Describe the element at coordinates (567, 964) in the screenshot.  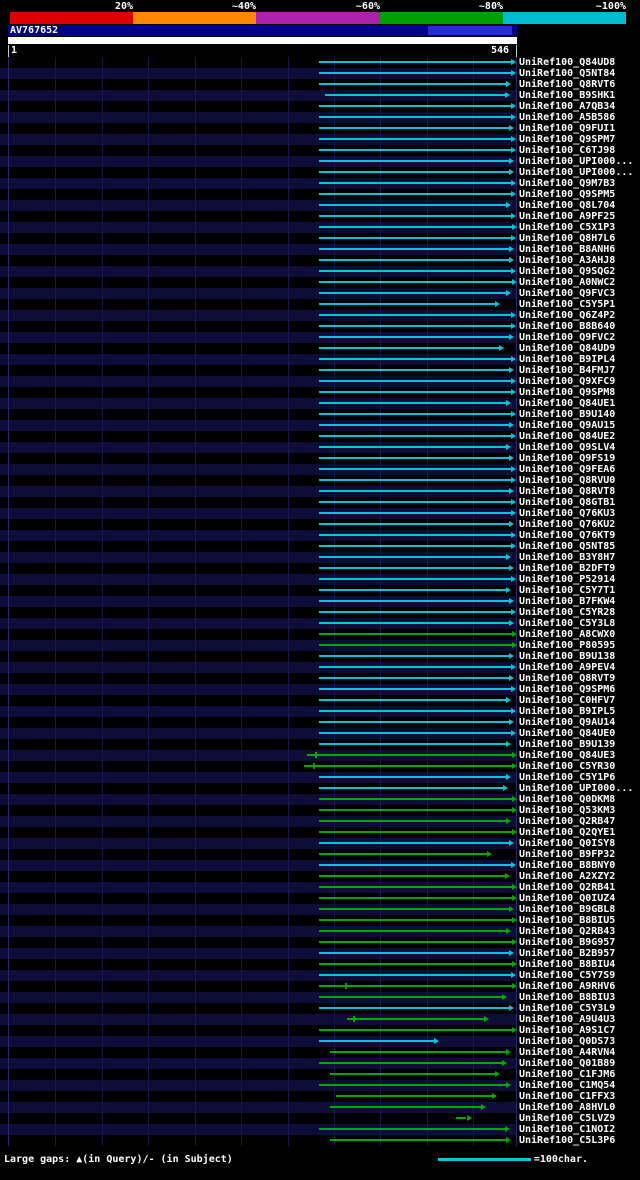
I see `hit-label: UniRef100_B8BIU4` at that location.